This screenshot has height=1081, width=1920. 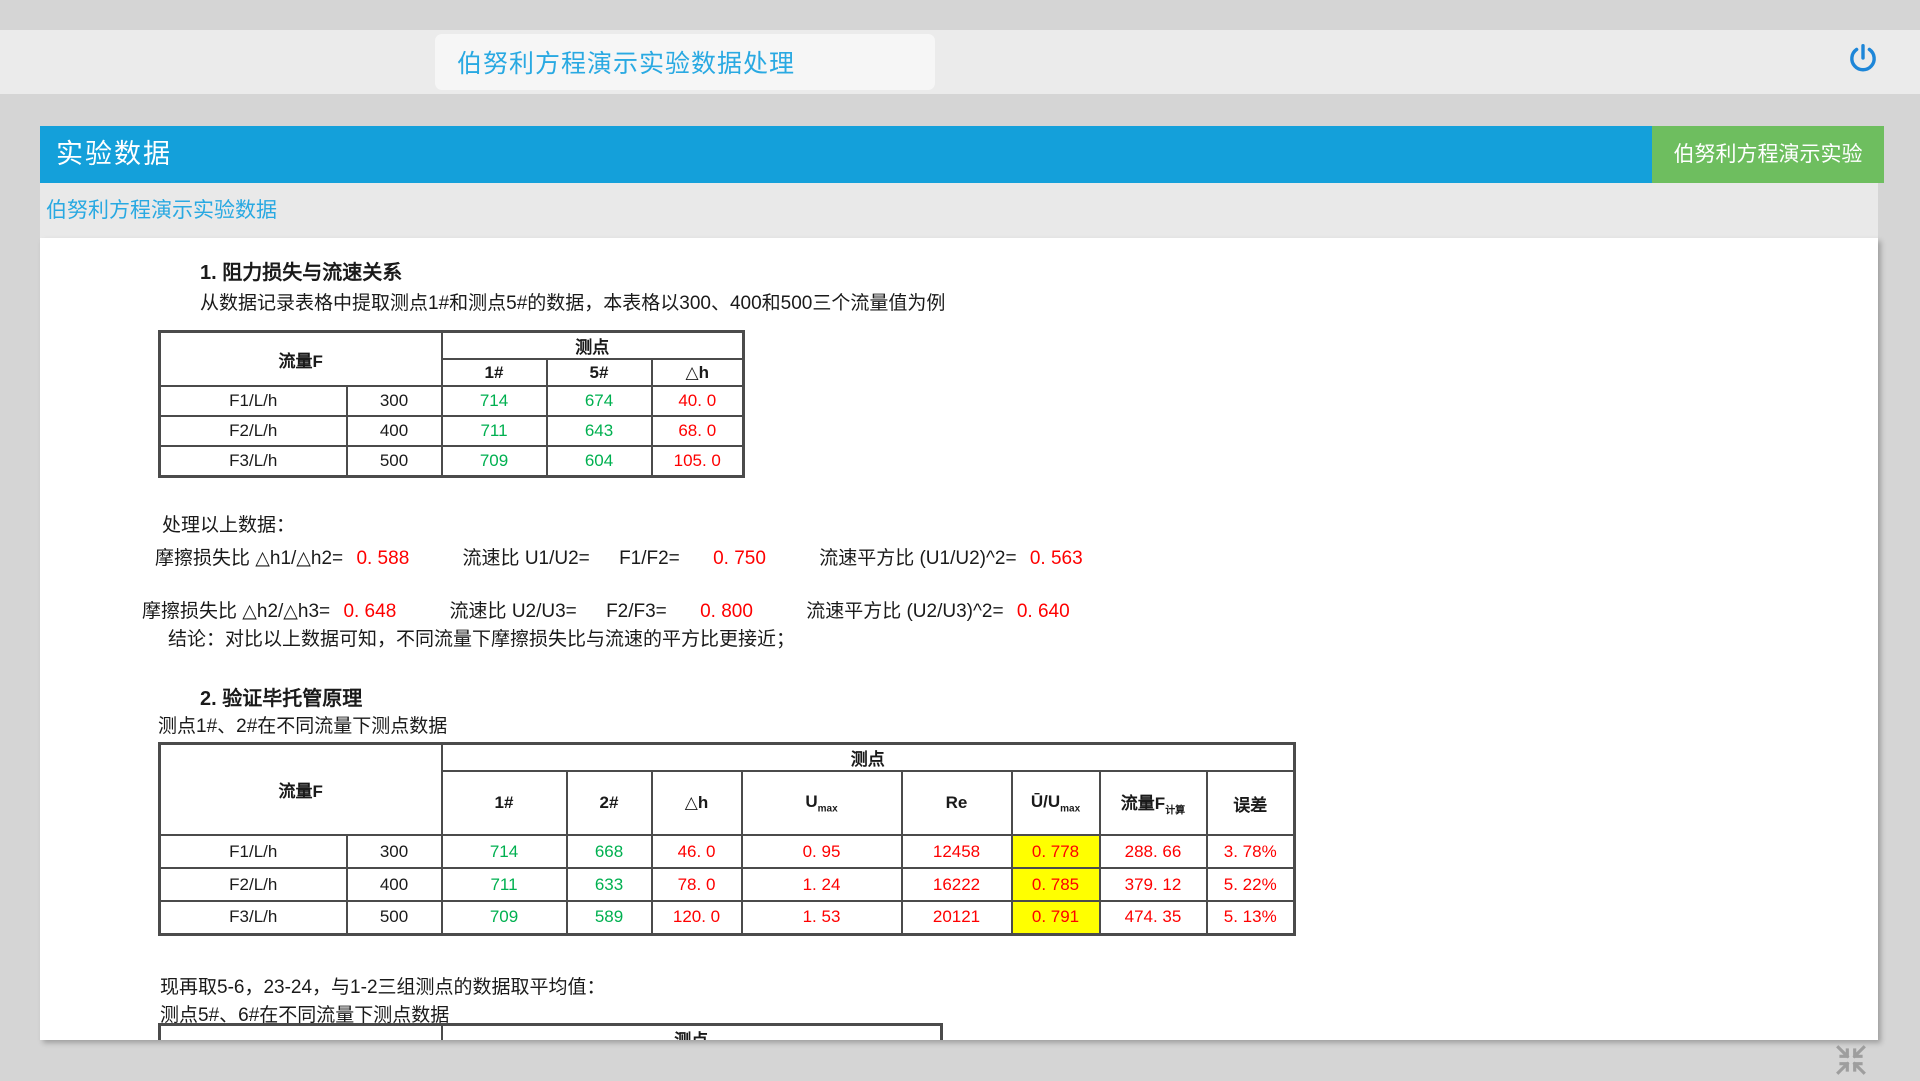 I want to click on power-icon, so click(x=1863, y=61).